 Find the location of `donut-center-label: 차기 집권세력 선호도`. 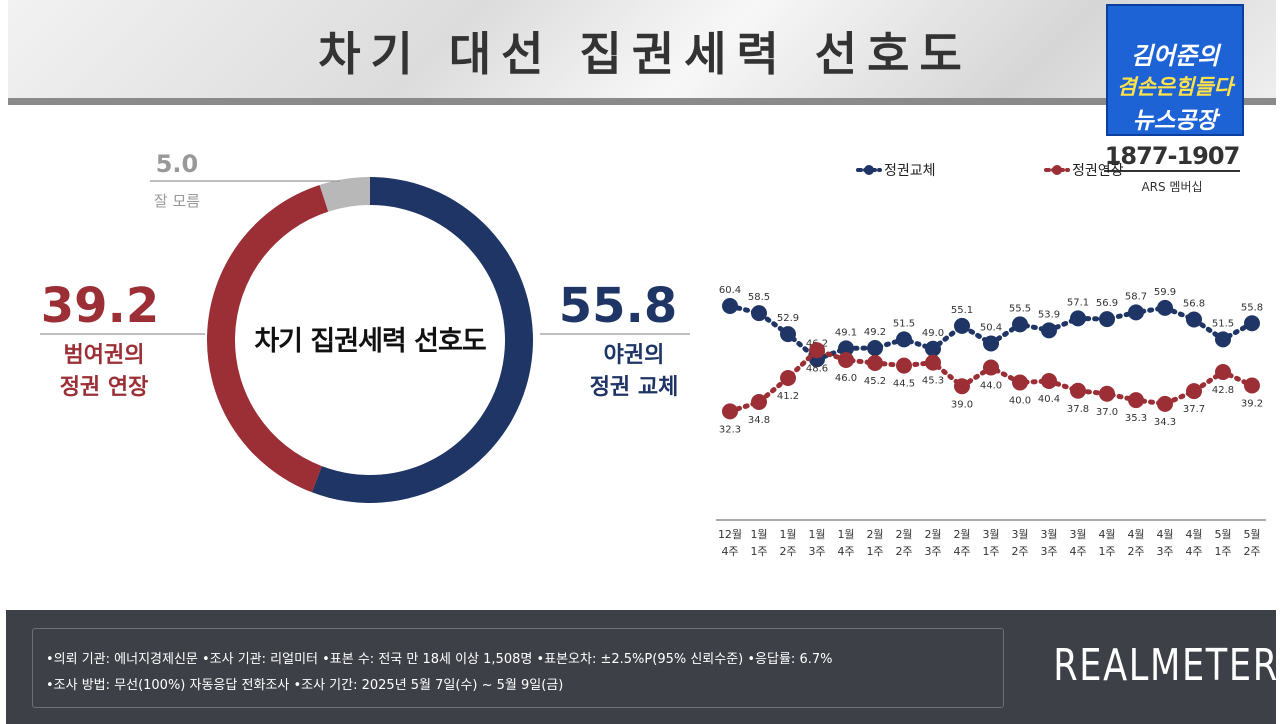

donut-center-label: 차기 집권세력 선호도 is located at coordinates (370, 341).